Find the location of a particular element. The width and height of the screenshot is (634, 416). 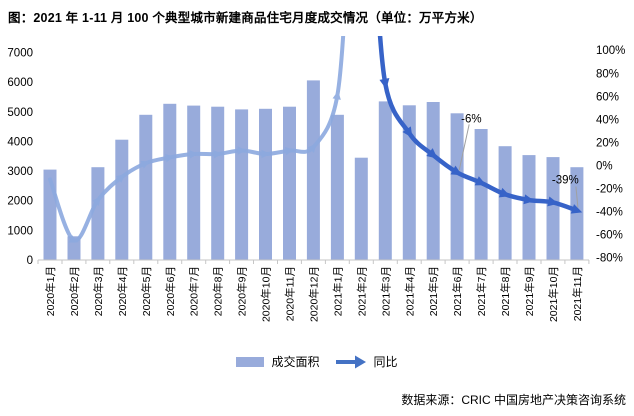

bar-2020年8月 is located at coordinates (218, 183).